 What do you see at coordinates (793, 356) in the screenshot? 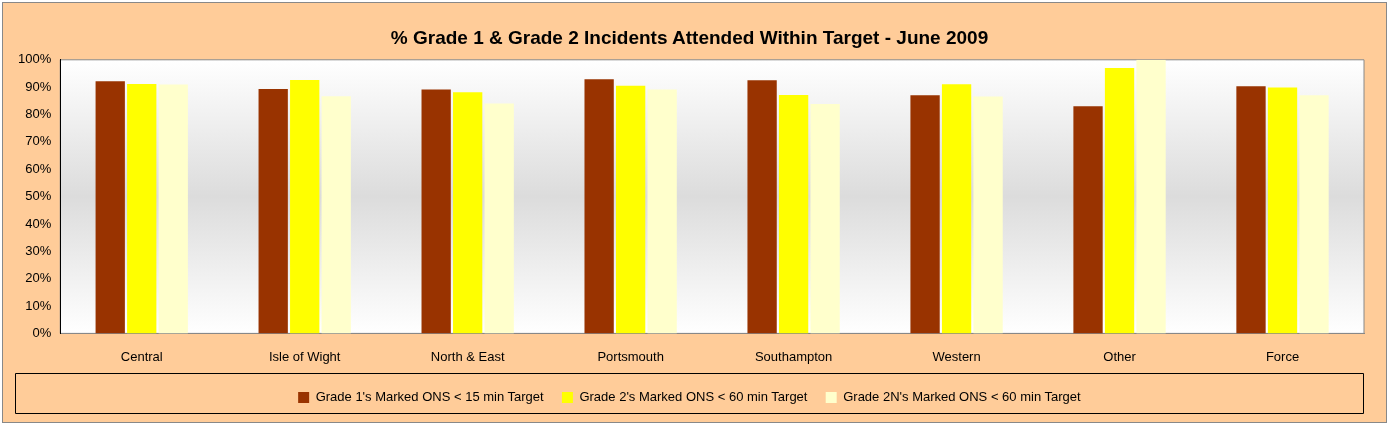
I see `x-tick-label: Southampton` at bounding box center [793, 356].